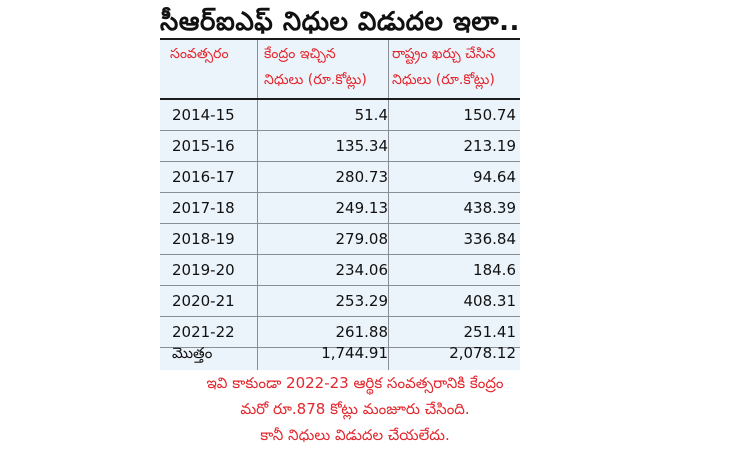 This screenshot has width=750, height=450. I want to click on cell-state: 184.6, so click(494, 270).